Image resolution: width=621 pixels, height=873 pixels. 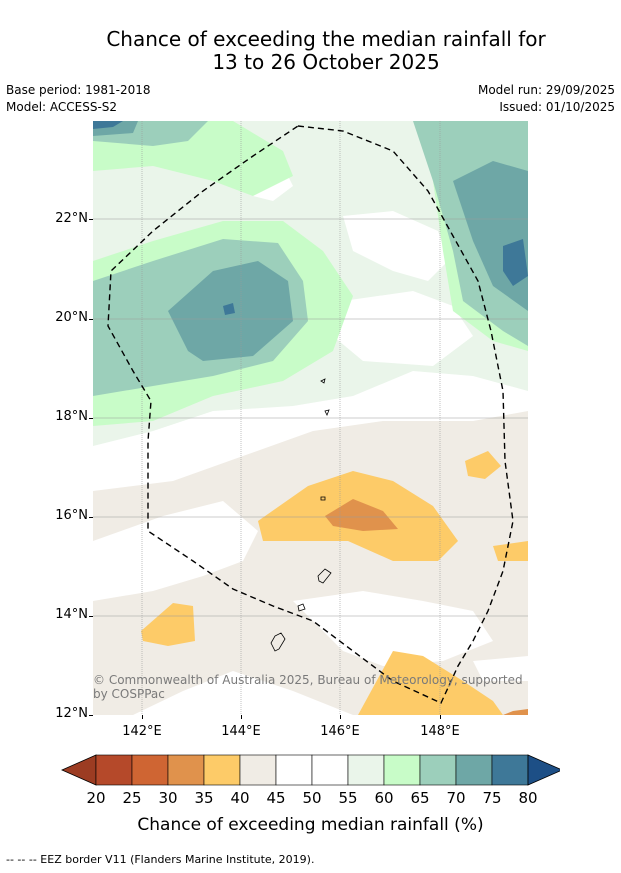 What do you see at coordinates (510, 551) in the screenshot?
I see `zone-35-40-d` at bounding box center [510, 551].